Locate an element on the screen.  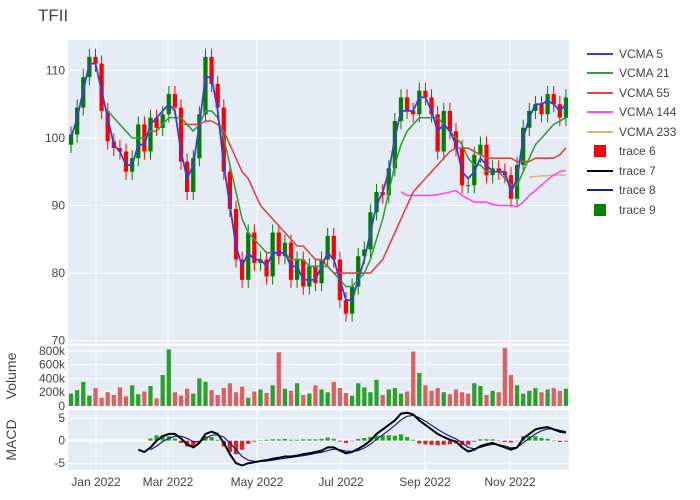
legend-item: trace 6 is located at coordinates (630, 152).